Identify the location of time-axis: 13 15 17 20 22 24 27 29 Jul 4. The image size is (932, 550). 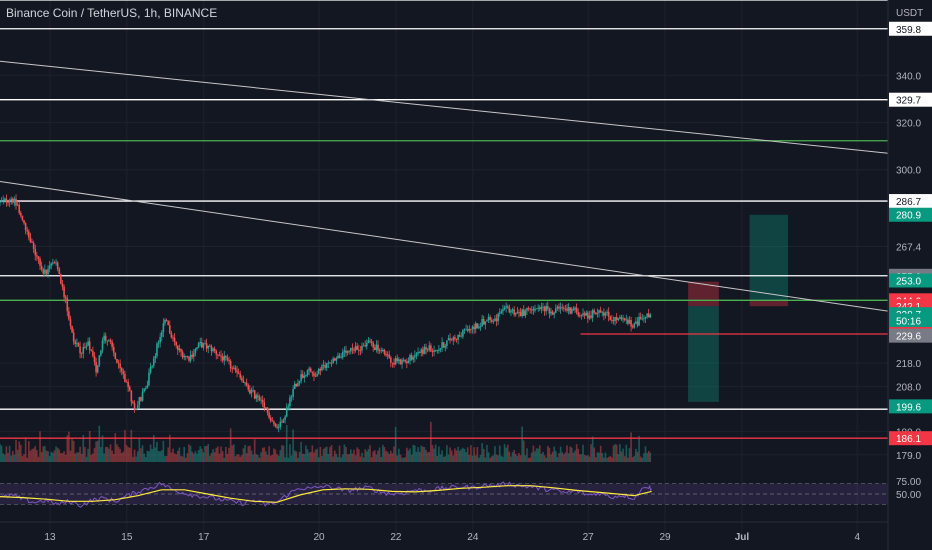
(444, 532).